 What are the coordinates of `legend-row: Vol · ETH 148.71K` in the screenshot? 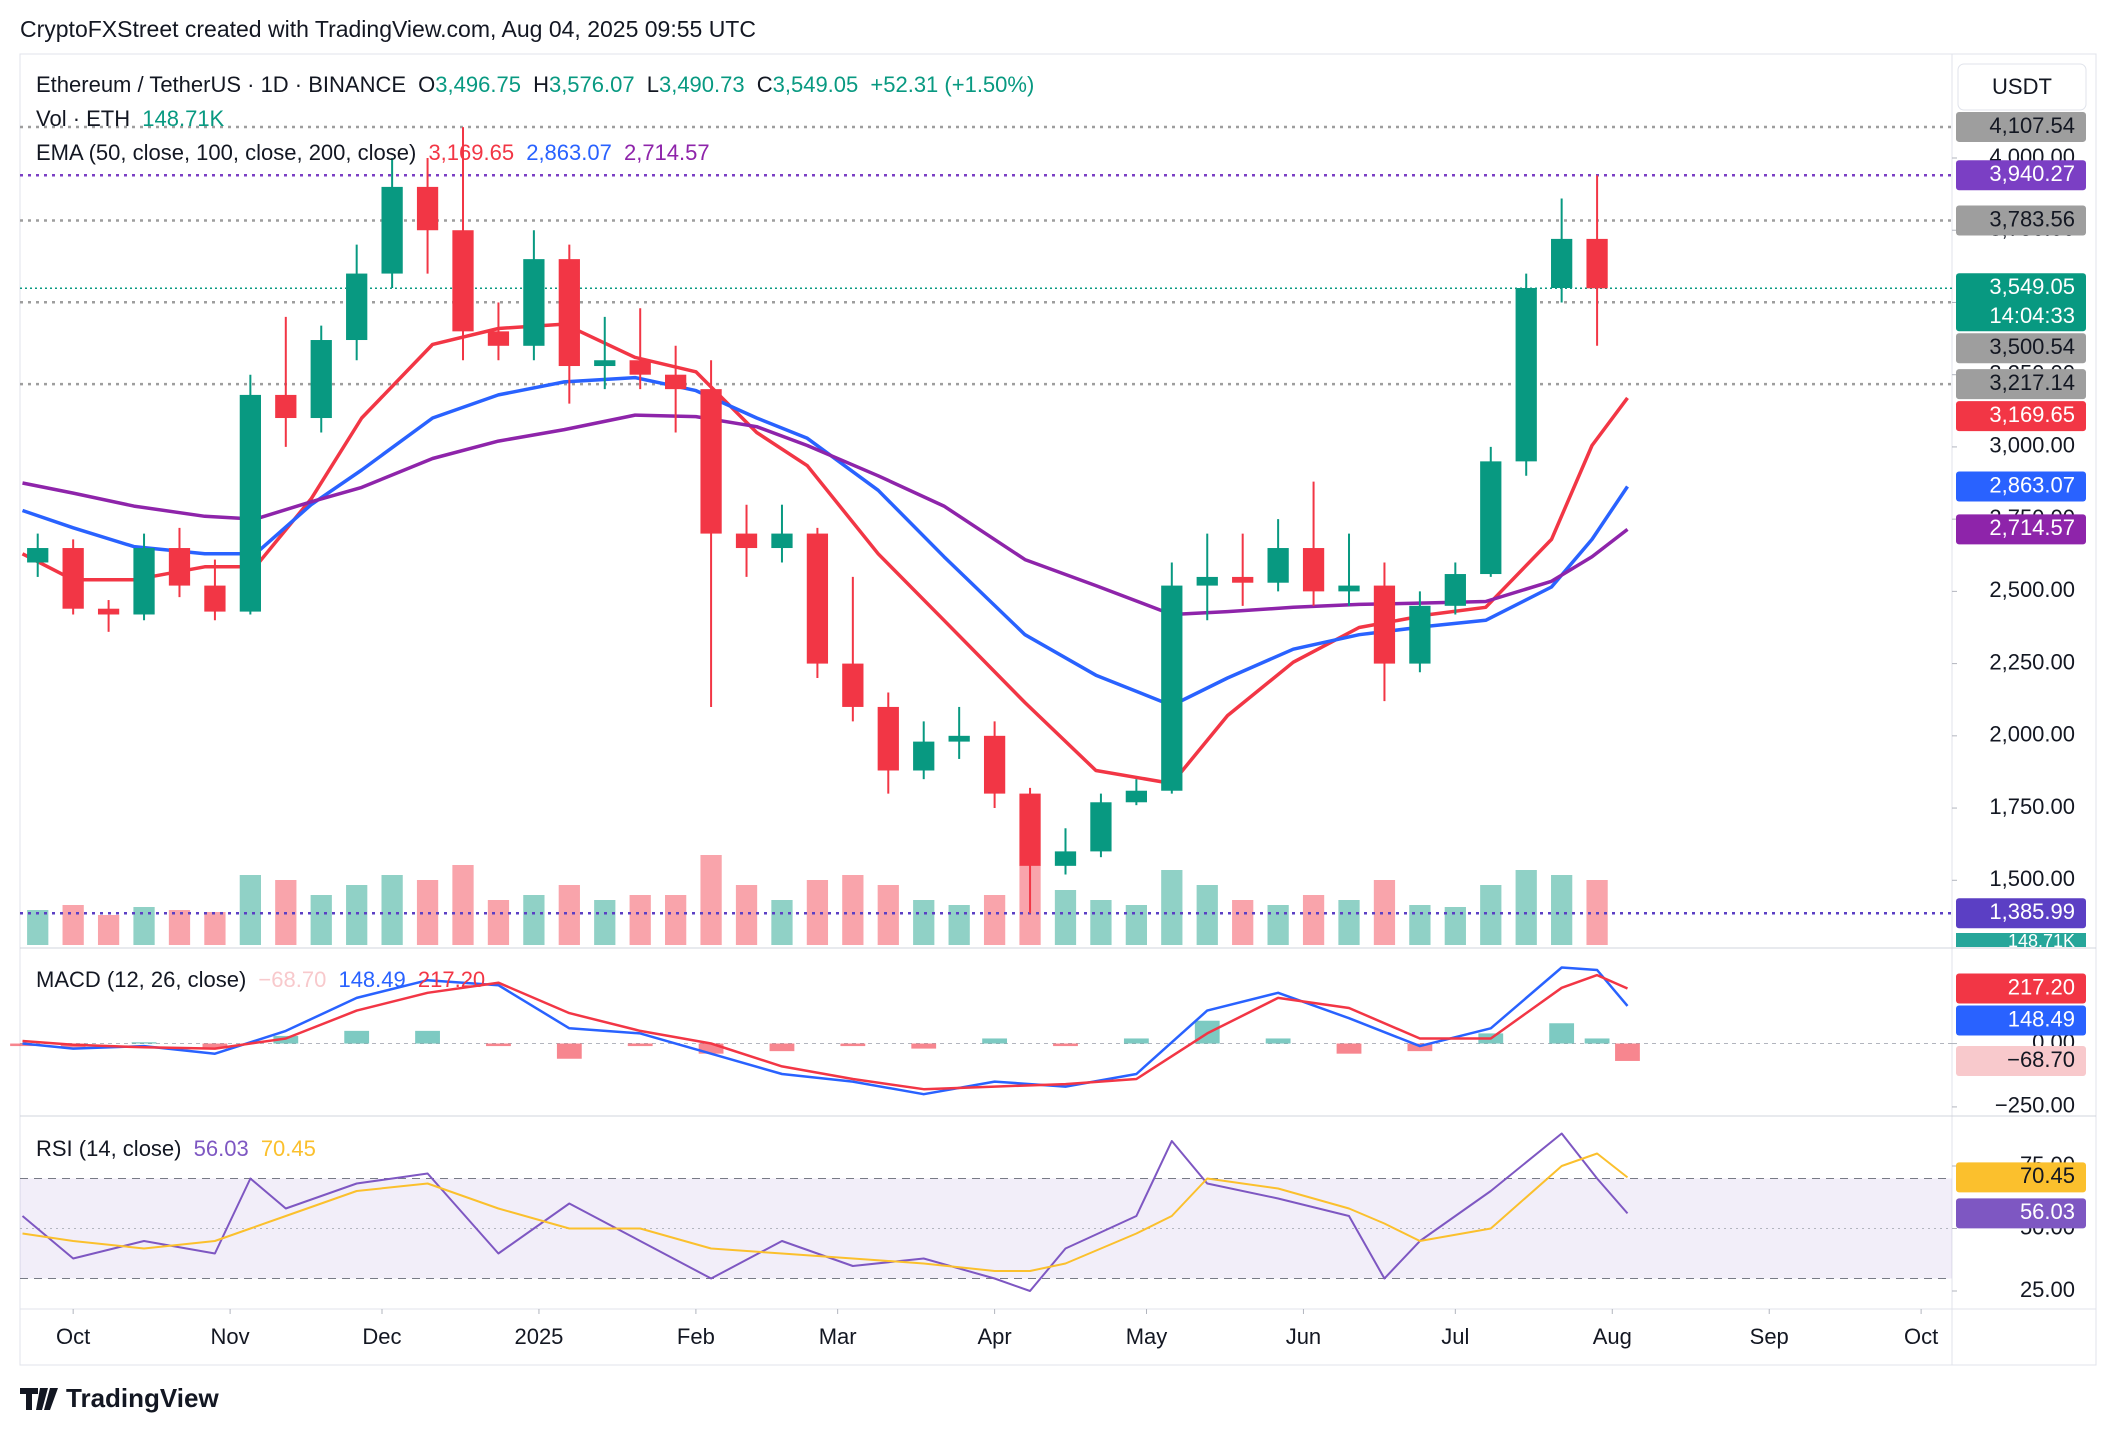 It's located at (538, 119).